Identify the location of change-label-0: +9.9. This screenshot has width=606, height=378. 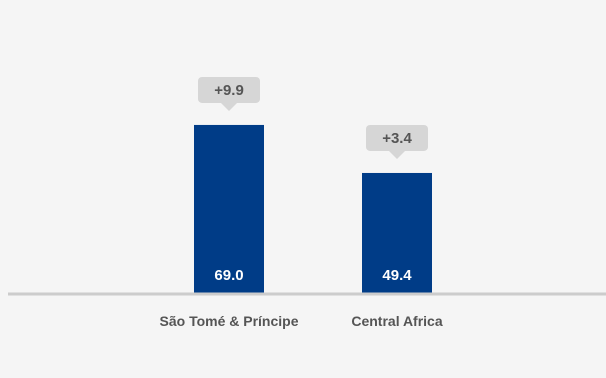
(229, 90).